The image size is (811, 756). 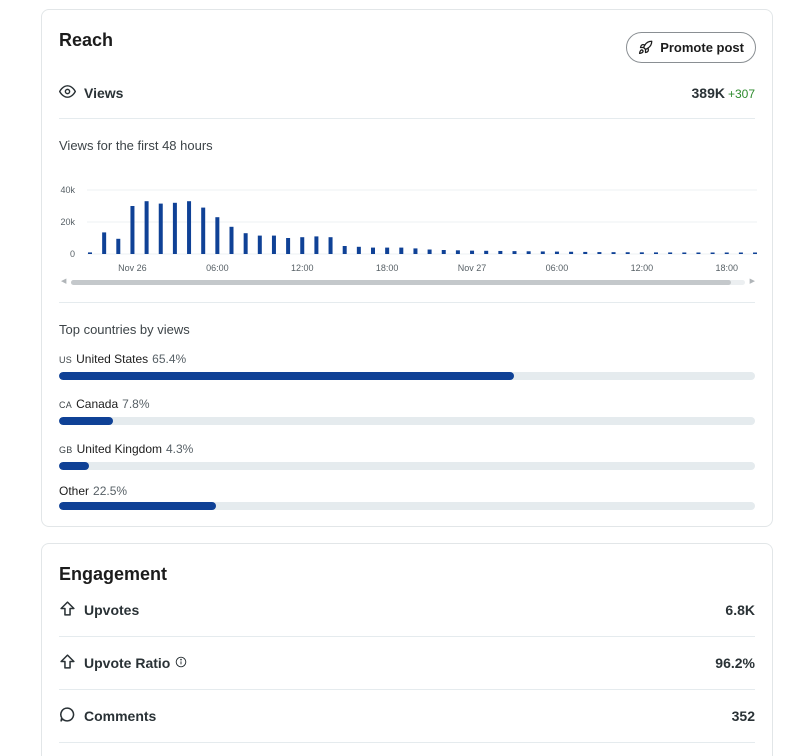 What do you see at coordinates (407, 411) in the screenshot?
I see `country-ca: CA Canada 7.8%` at bounding box center [407, 411].